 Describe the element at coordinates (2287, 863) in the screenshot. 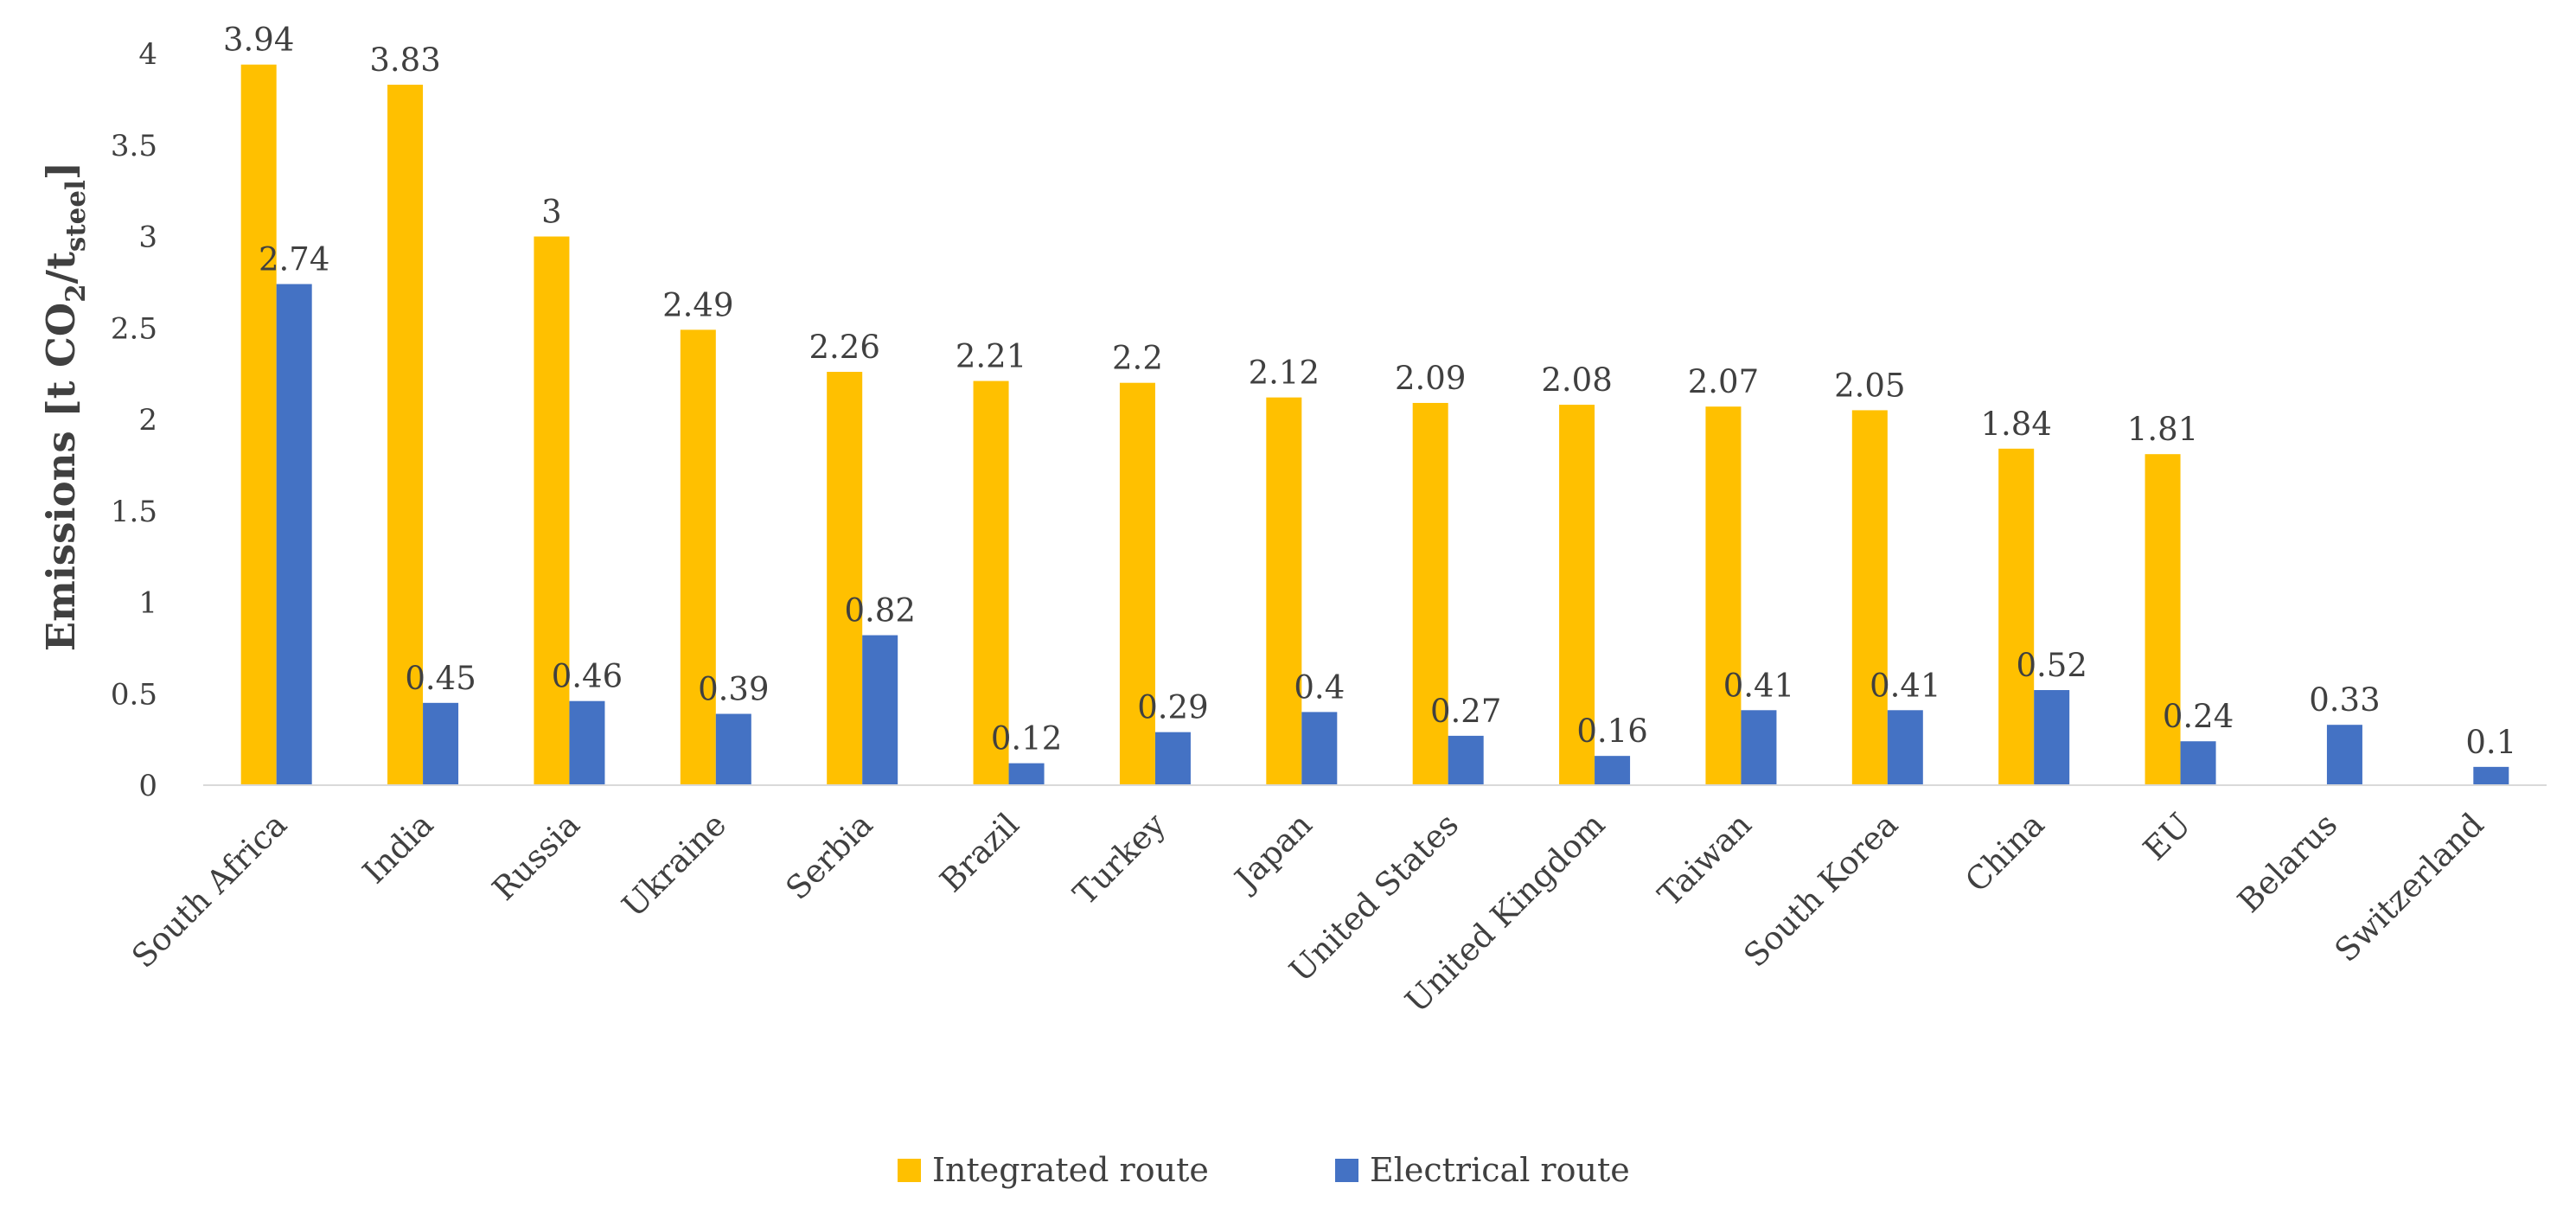

I see `x-tick-label: Belarus` at that location.